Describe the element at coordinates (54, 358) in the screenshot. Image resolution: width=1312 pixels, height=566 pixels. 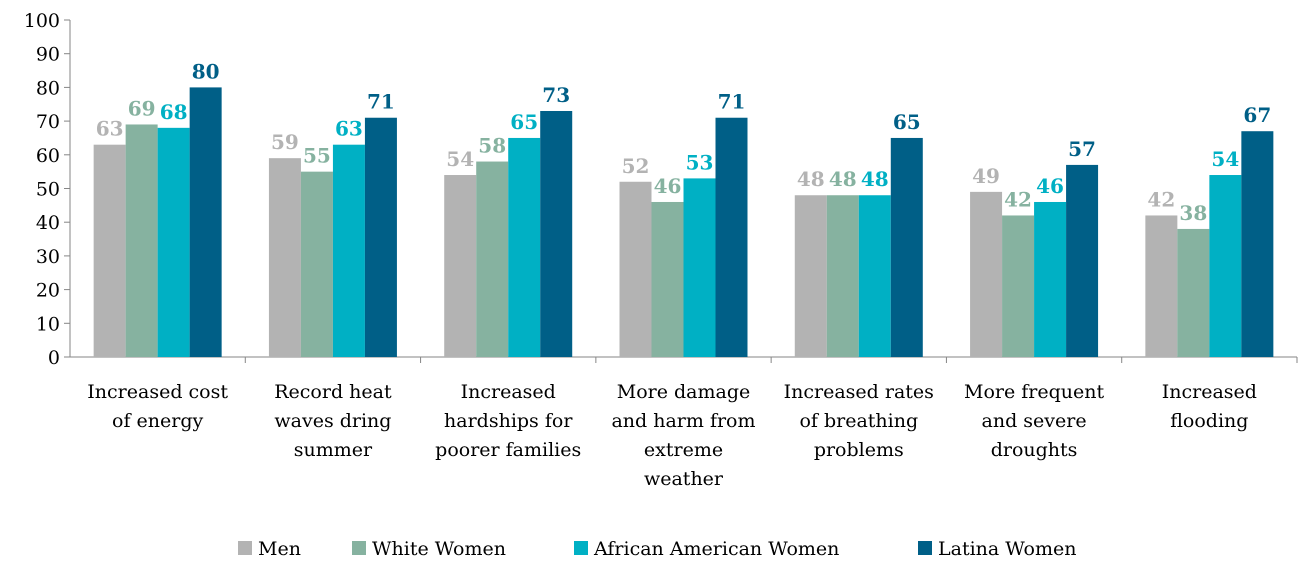
I see `y-tick-label: 0` at that location.